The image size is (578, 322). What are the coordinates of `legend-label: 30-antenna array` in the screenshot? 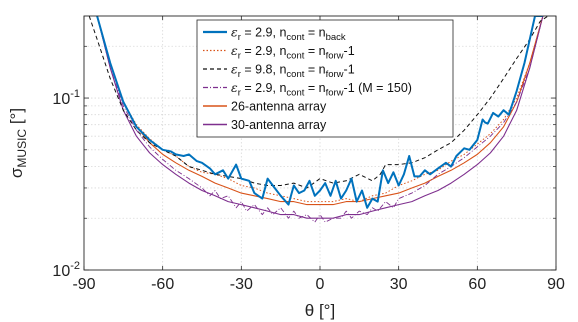 It's located at (279, 125).